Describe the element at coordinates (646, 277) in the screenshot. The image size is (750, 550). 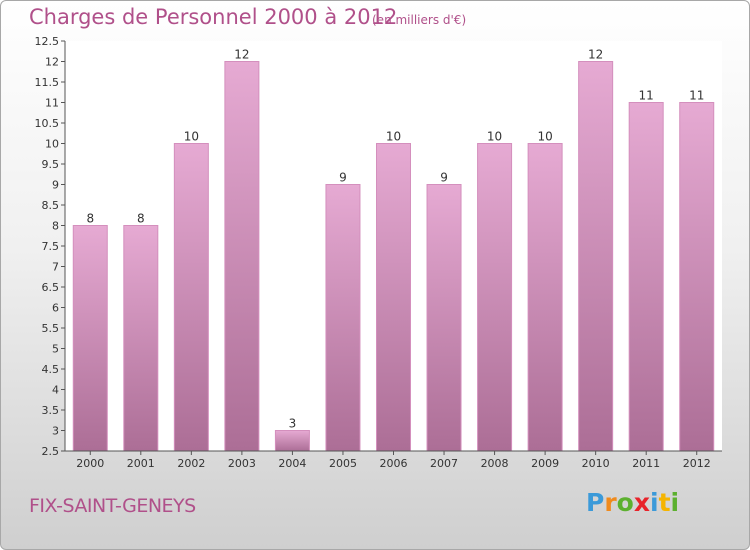
I see `bar-2011` at that location.